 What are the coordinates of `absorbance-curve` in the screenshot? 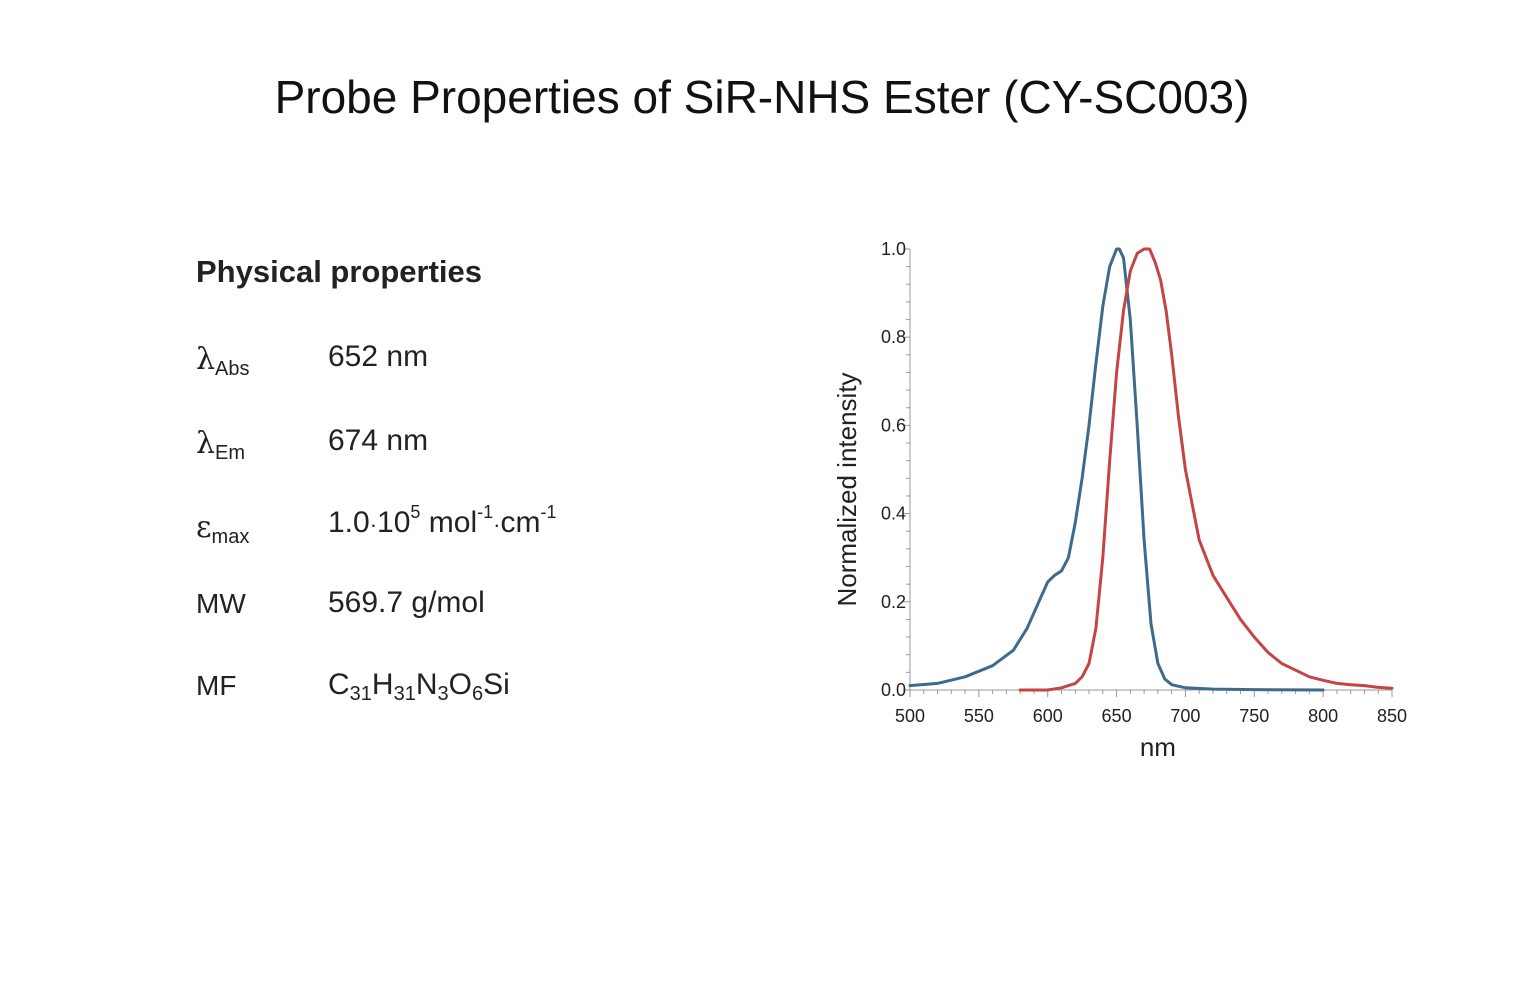 It's located at (1116, 469).